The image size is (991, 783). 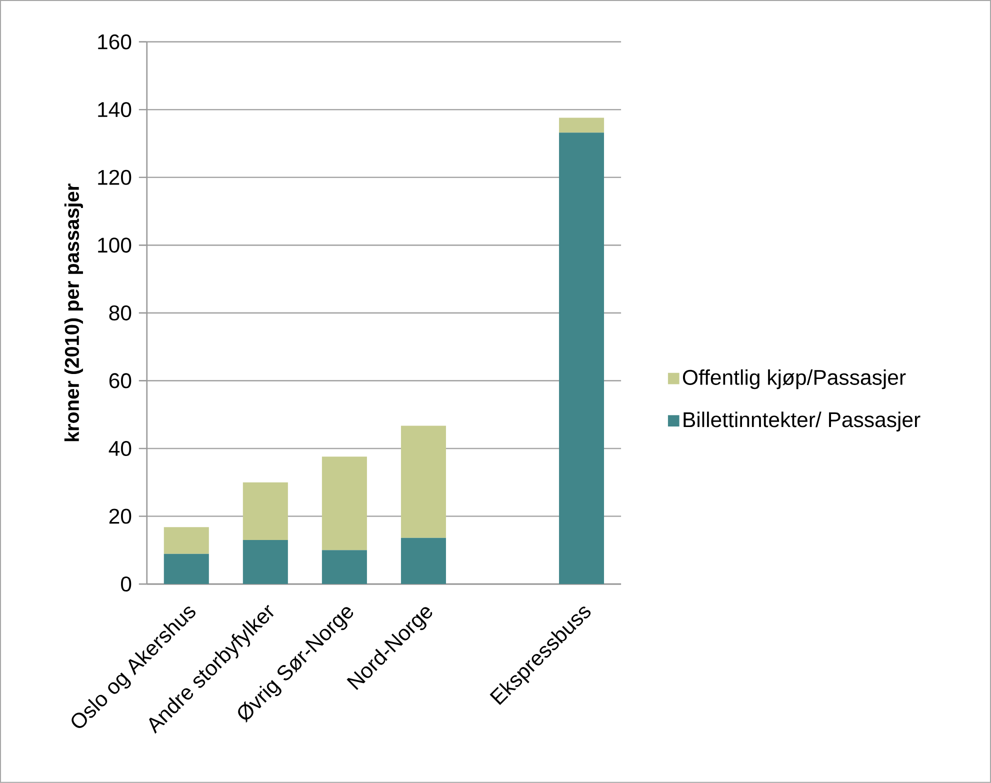 What do you see at coordinates (794, 379) in the screenshot?
I see `legend-label: Offentlig kjøp/Passasjer` at bounding box center [794, 379].